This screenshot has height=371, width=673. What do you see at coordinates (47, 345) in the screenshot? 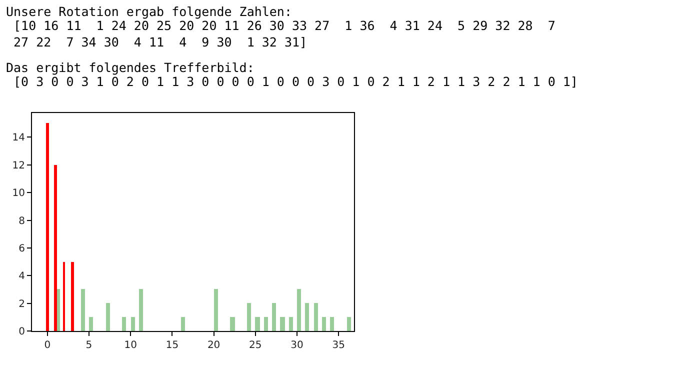
I see `x-tick-label: 0` at bounding box center [47, 345].